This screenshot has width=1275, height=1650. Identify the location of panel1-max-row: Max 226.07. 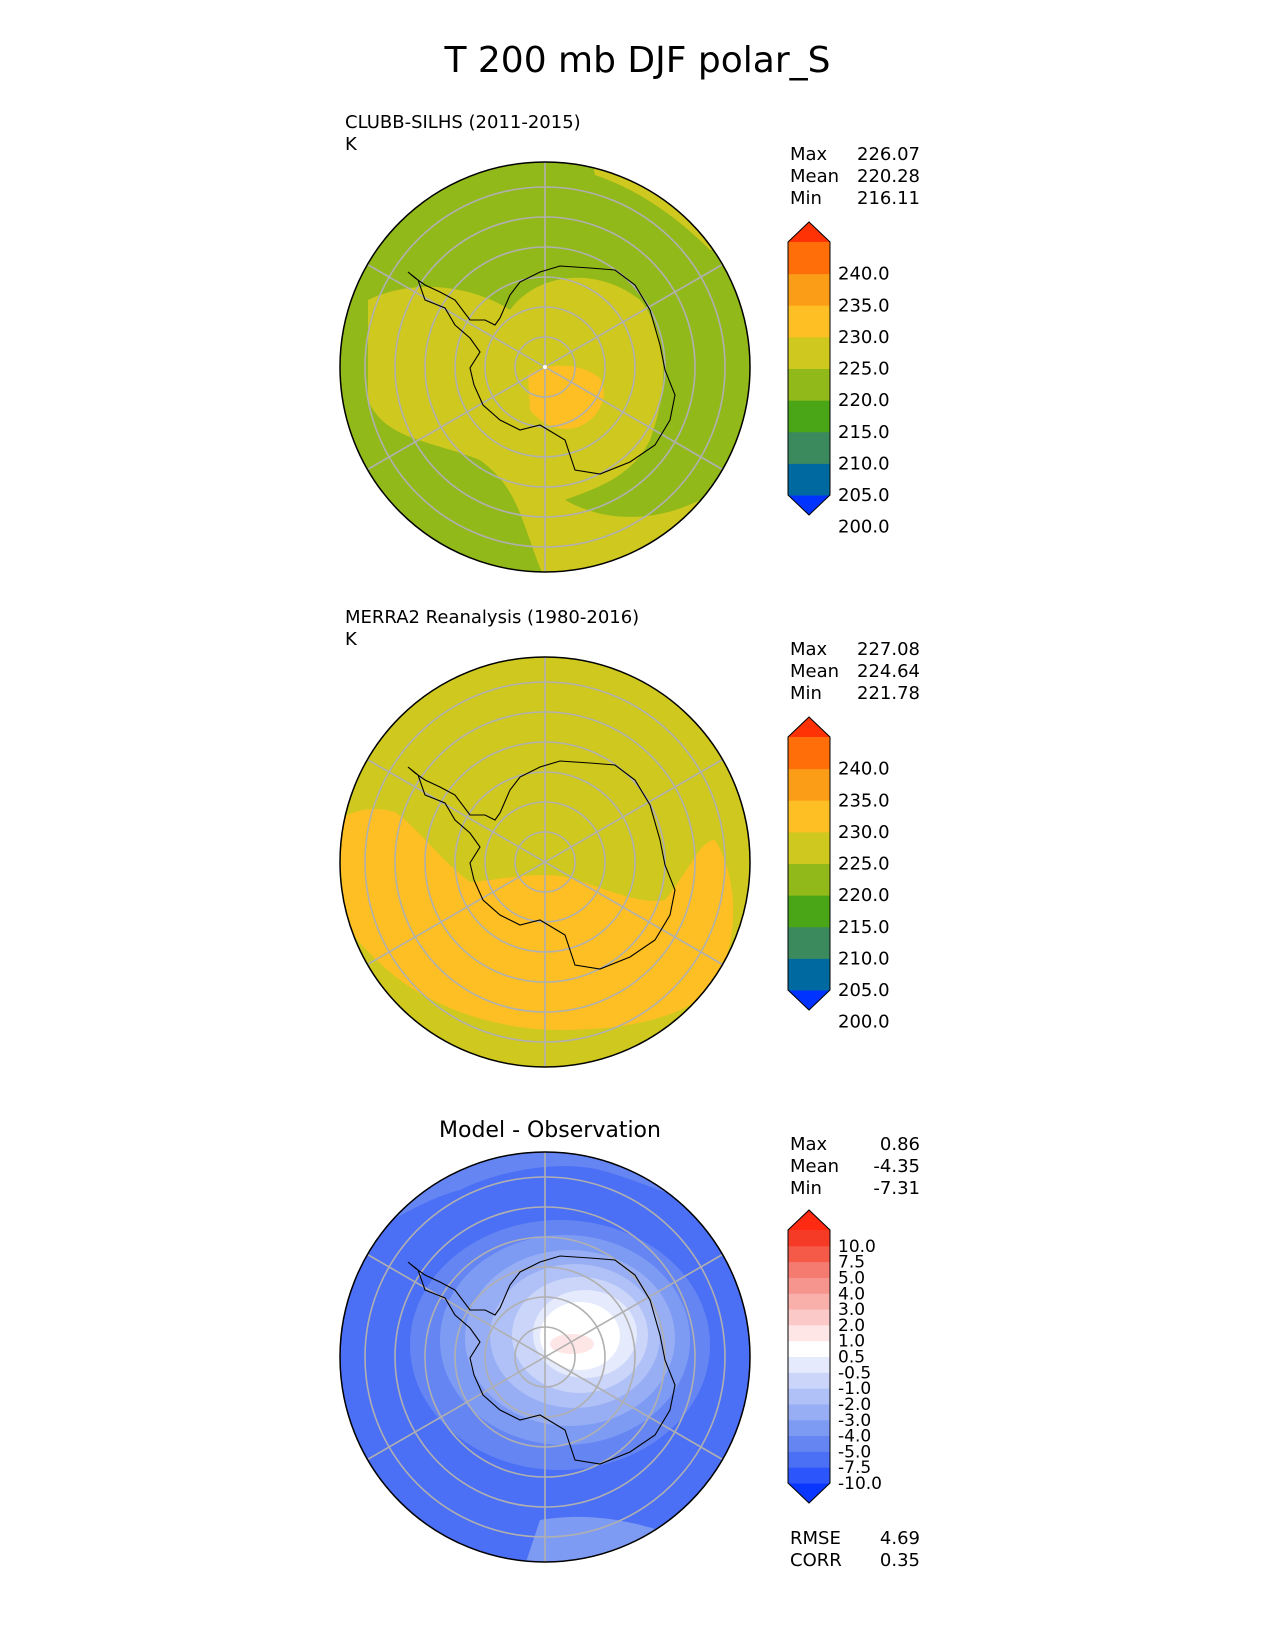
(855, 155).